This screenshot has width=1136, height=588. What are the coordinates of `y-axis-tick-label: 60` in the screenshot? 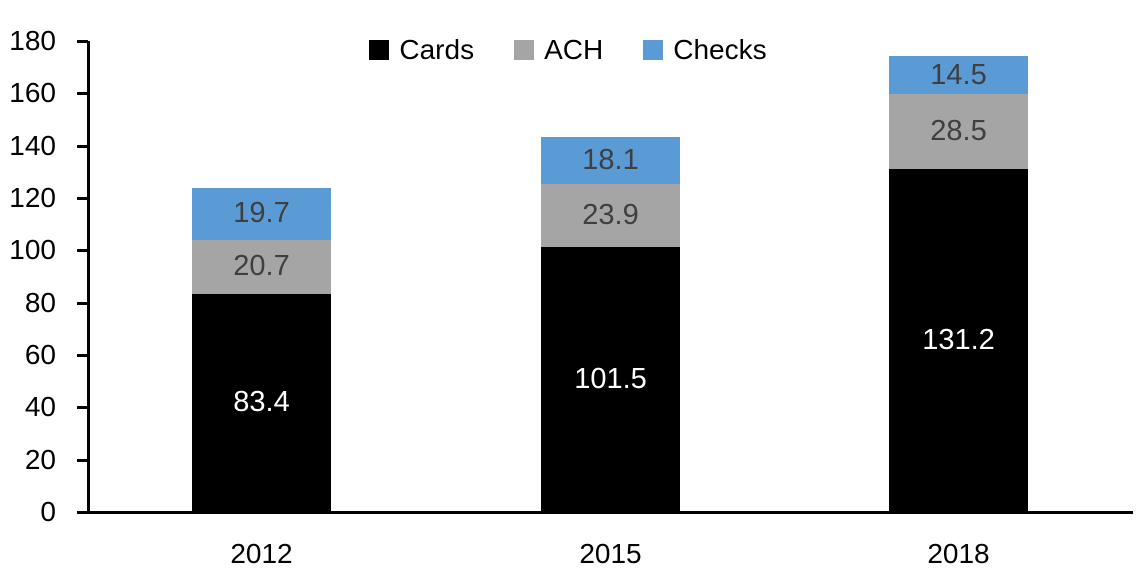 It's located at (40, 354).